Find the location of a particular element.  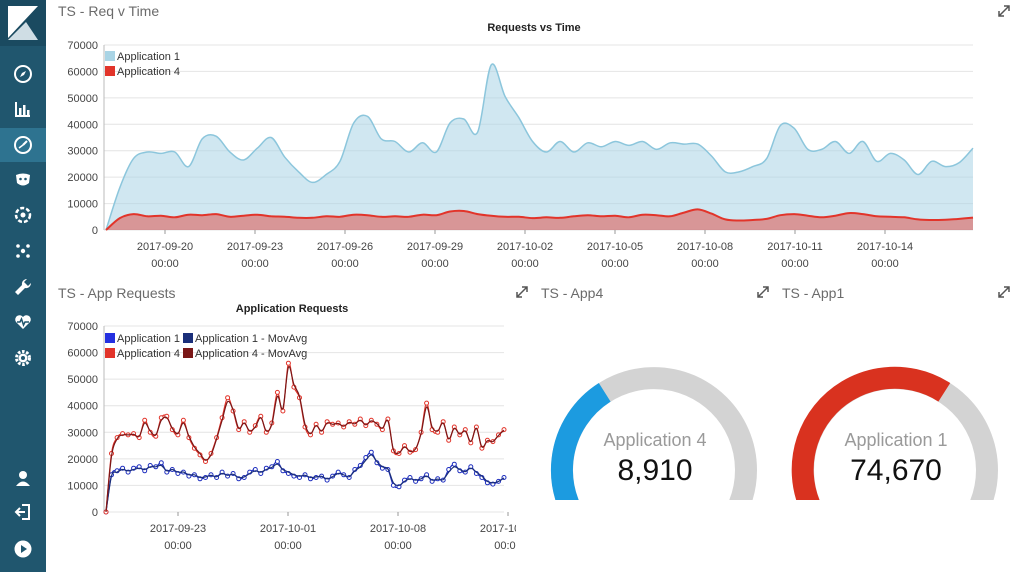

gauge-app1 is located at coordinates (894, 433).